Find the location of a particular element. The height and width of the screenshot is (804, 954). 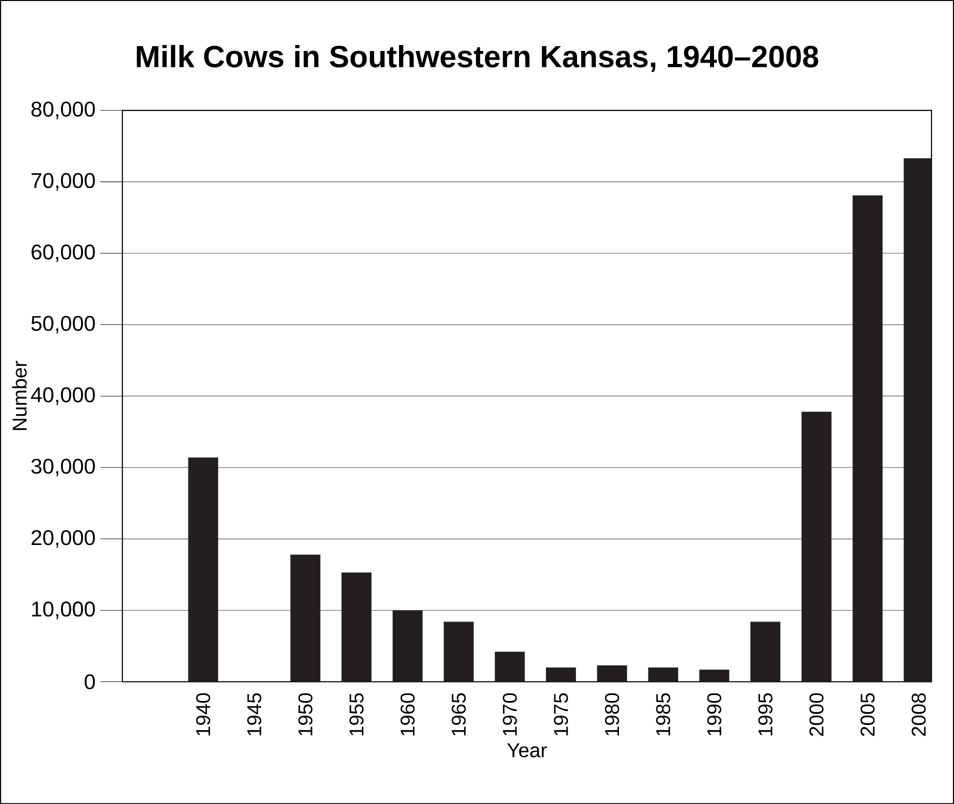

x-tick-label: 1950 is located at coordinates (305, 714).